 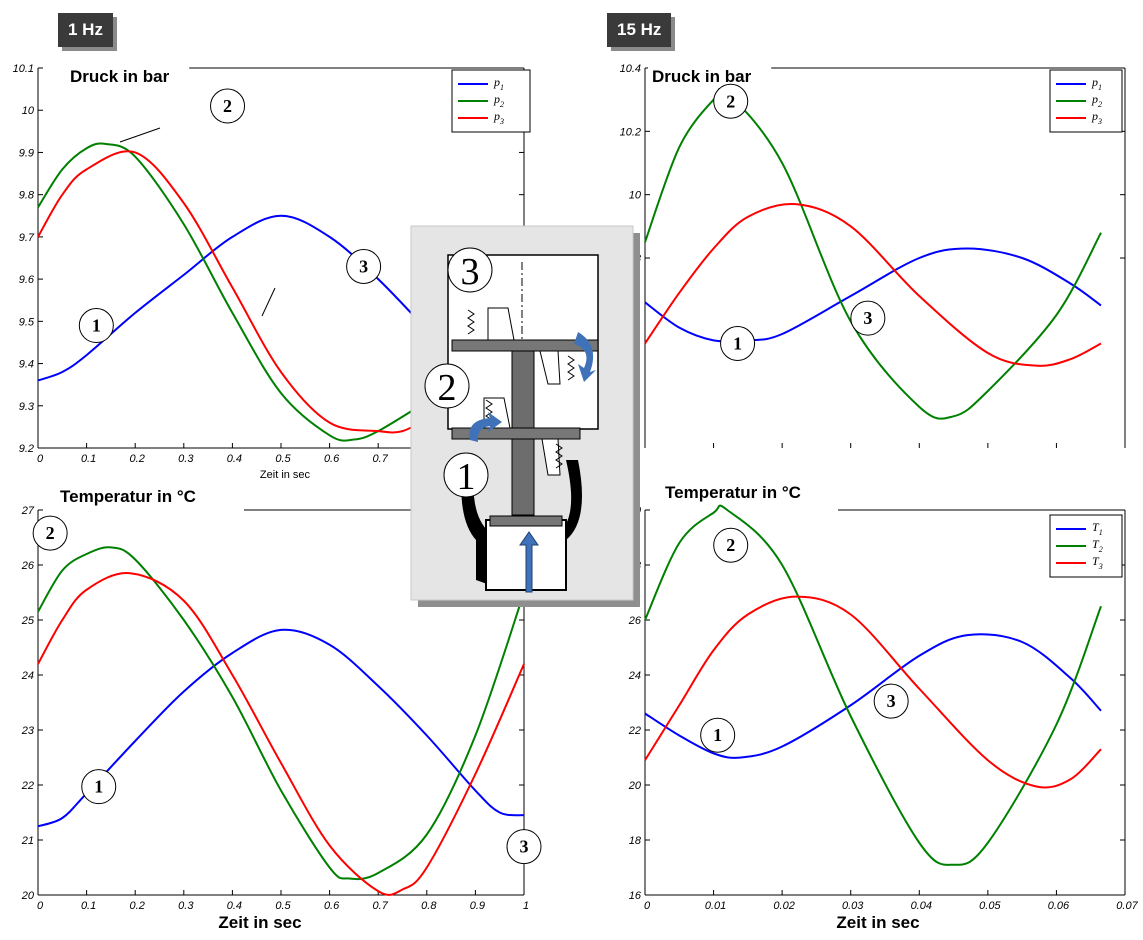 I want to click on diagram-flow-arrow-icon, so click(x=529, y=562).